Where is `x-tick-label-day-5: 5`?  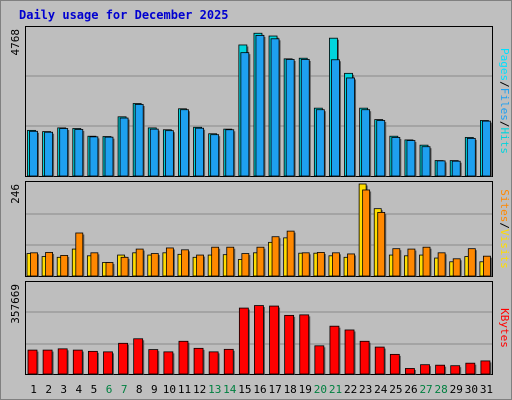
x-tick-label-day-5: 5 is located at coordinates (94, 389).